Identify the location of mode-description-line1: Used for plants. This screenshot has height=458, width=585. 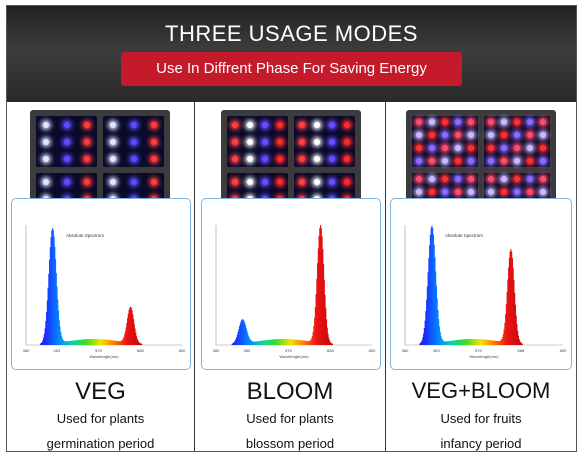
(290, 418).